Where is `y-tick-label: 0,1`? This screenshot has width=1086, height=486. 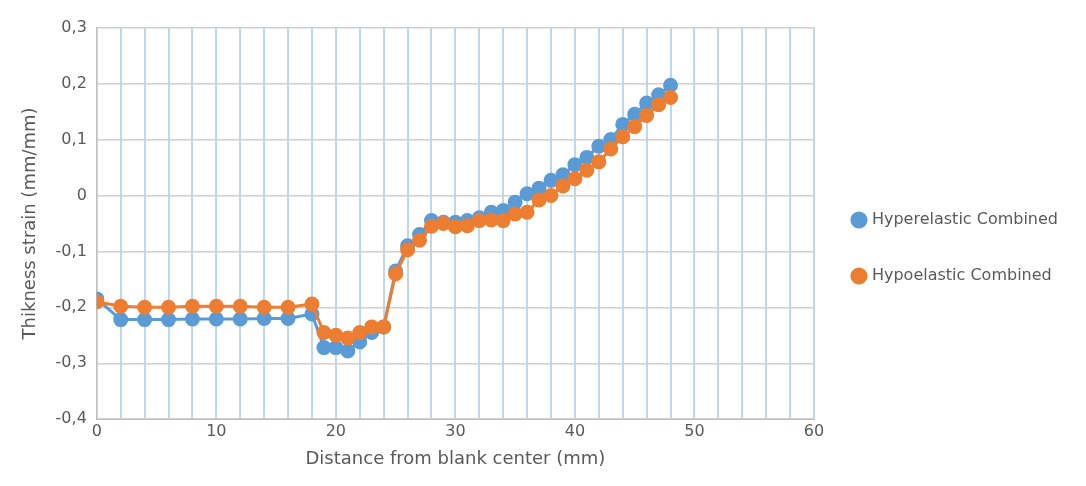 y-tick-label: 0,1 is located at coordinates (74, 138).